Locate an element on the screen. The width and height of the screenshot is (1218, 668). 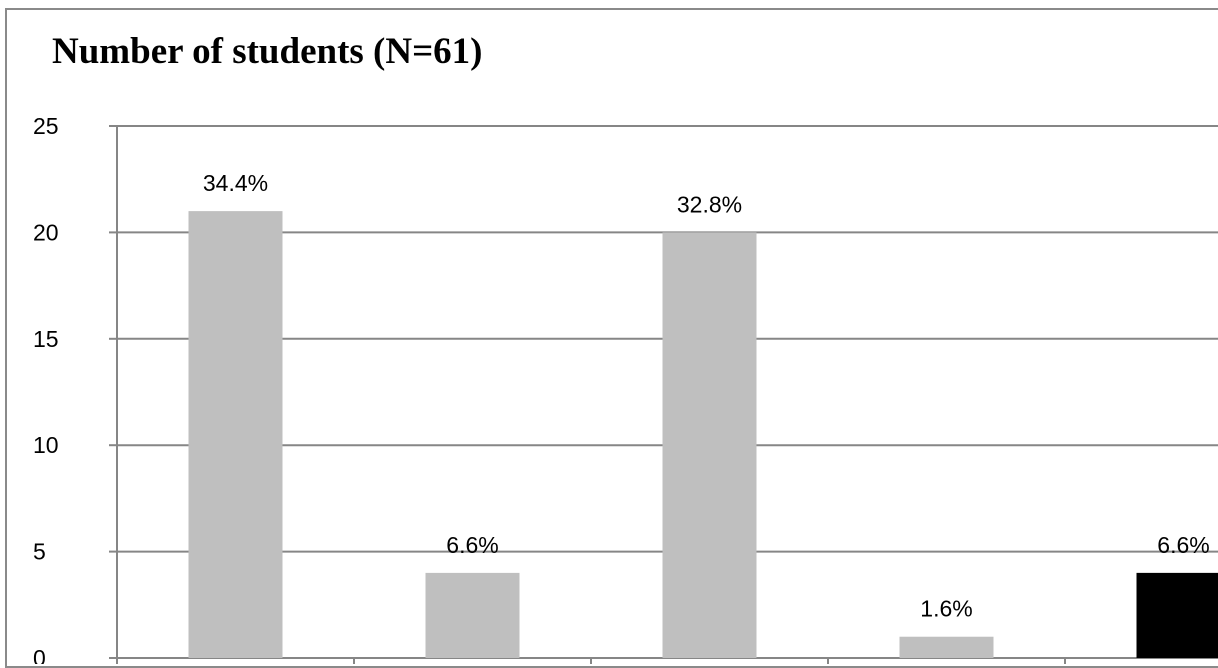
bar-data-label: 34.4% is located at coordinates (235, 183).